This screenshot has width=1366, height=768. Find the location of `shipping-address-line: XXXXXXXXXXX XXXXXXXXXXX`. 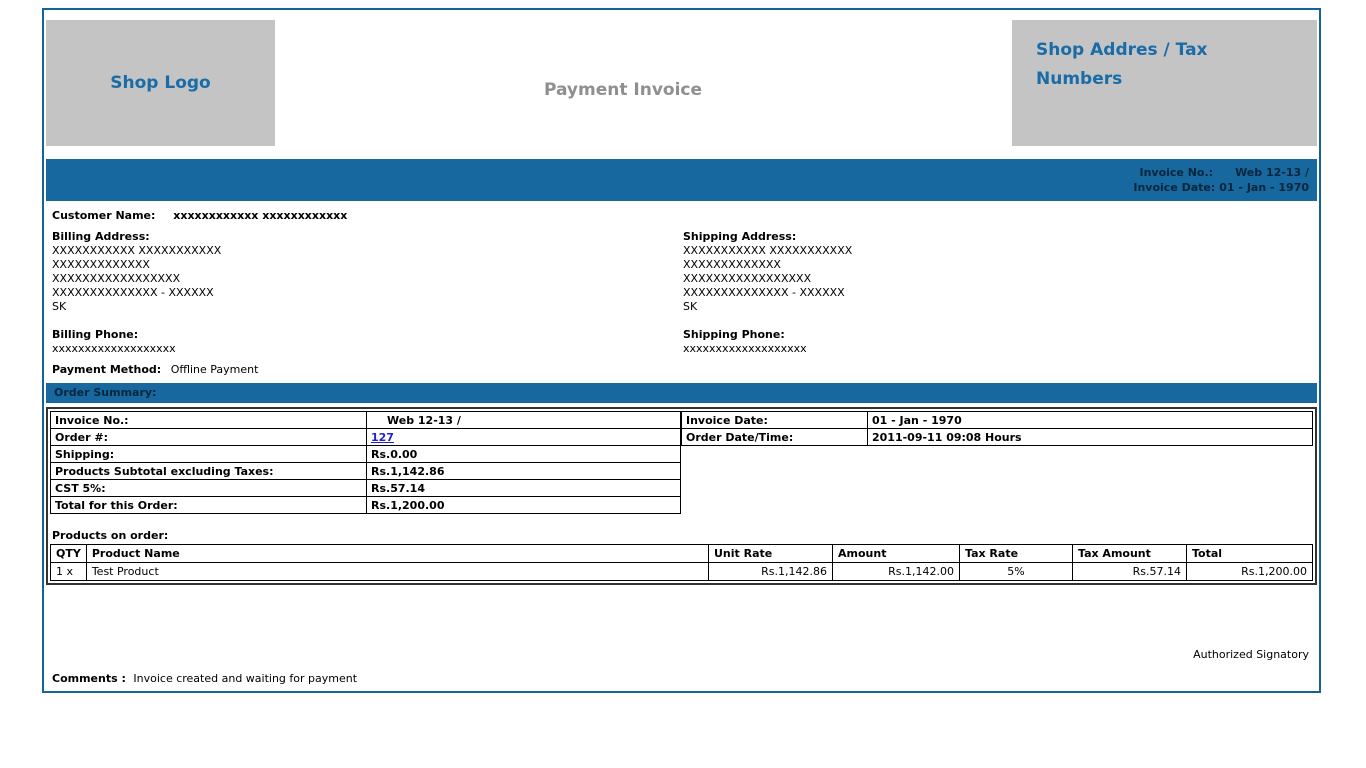

shipping-address-line: XXXXXXXXXXX XXXXXXXXXXX is located at coordinates (768, 250).